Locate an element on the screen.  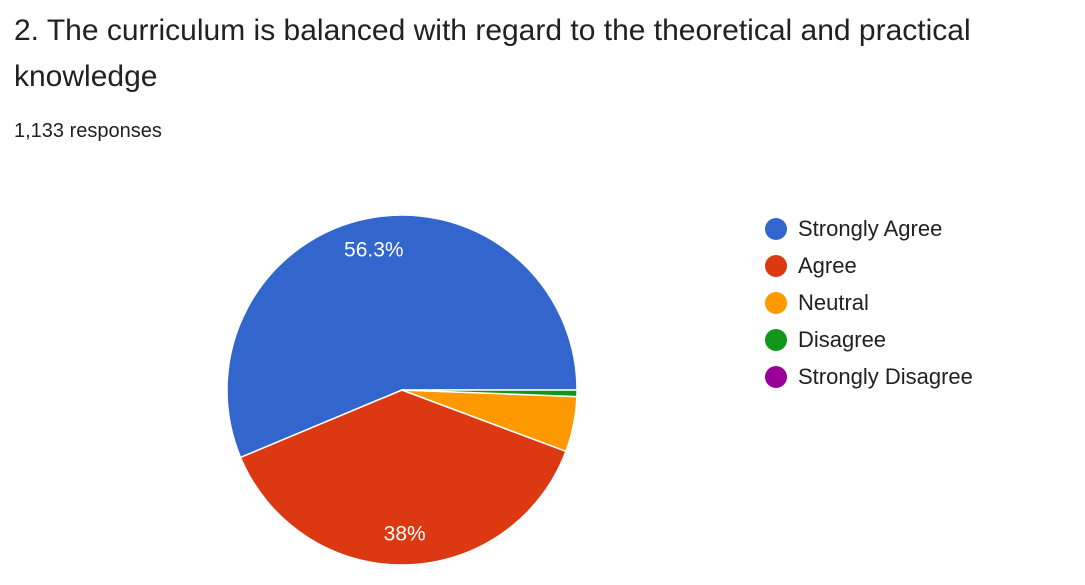
legend-item-strongly-agree: Strongly Agree is located at coordinates (869, 228).